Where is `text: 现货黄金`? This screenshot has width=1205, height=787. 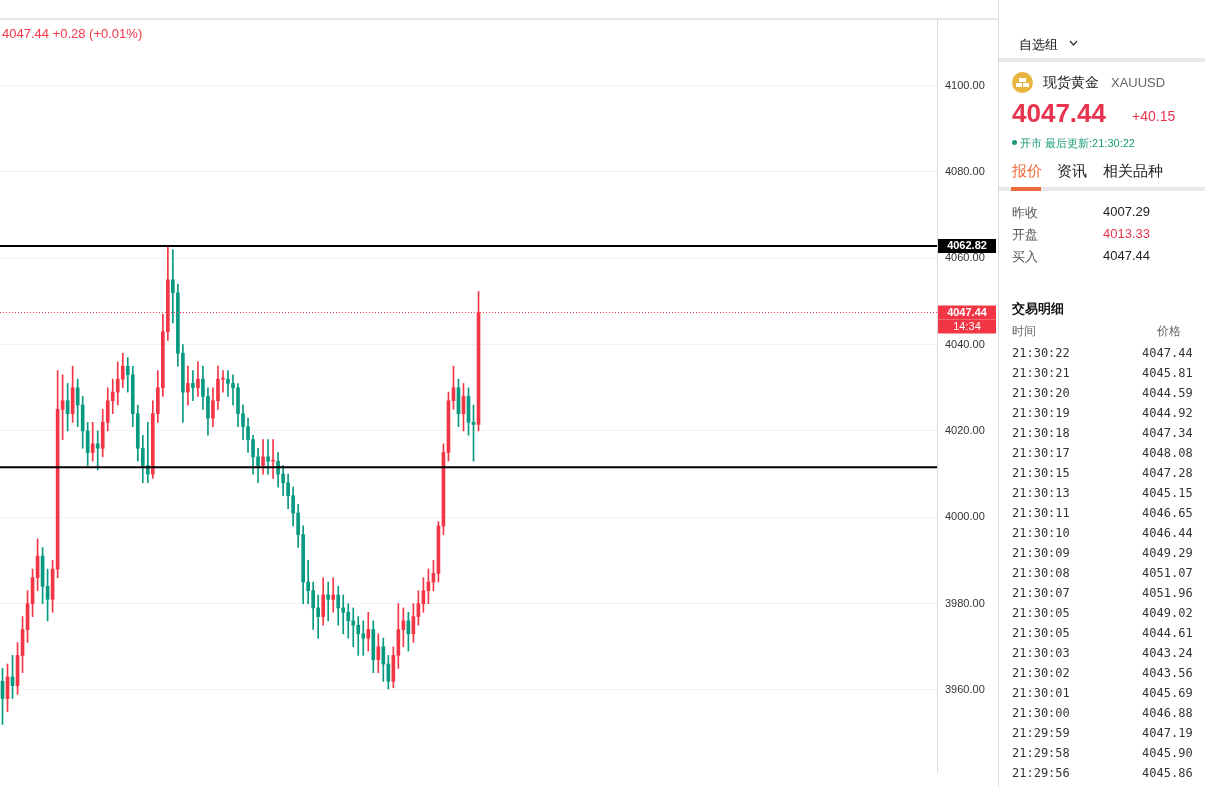 text: 现货黄金 is located at coordinates (1071, 82).